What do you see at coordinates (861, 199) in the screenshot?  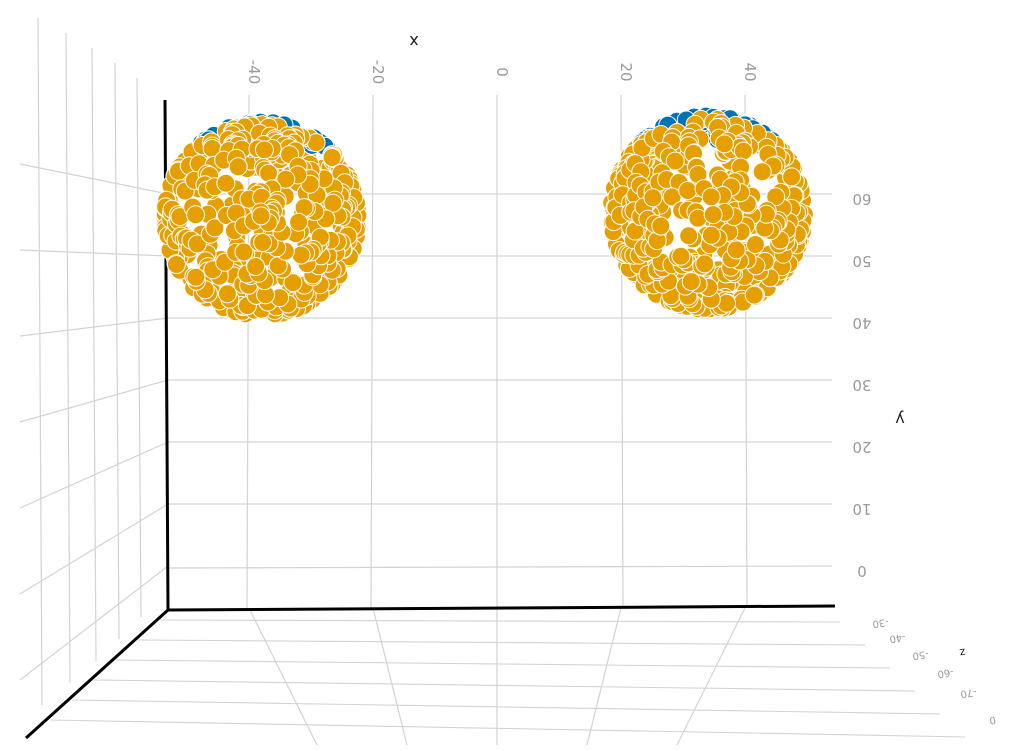 I see `y-tick-label: 60` at bounding box center [861, 199].